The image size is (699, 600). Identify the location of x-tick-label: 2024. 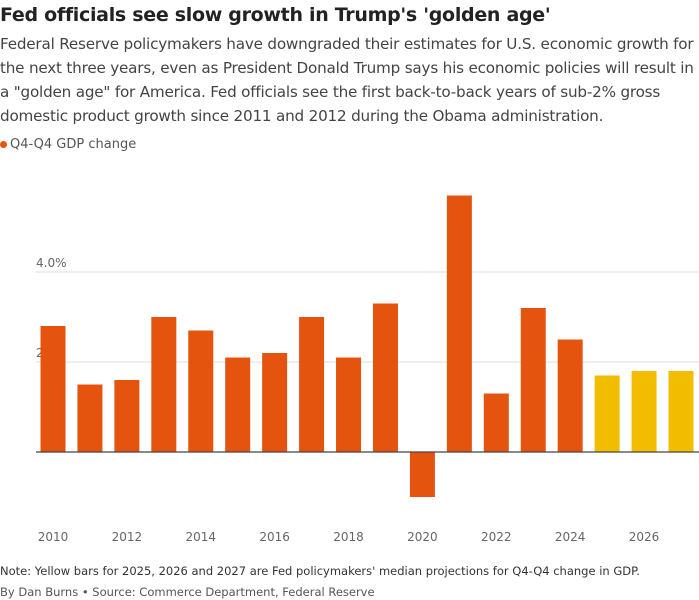
(570, 537).